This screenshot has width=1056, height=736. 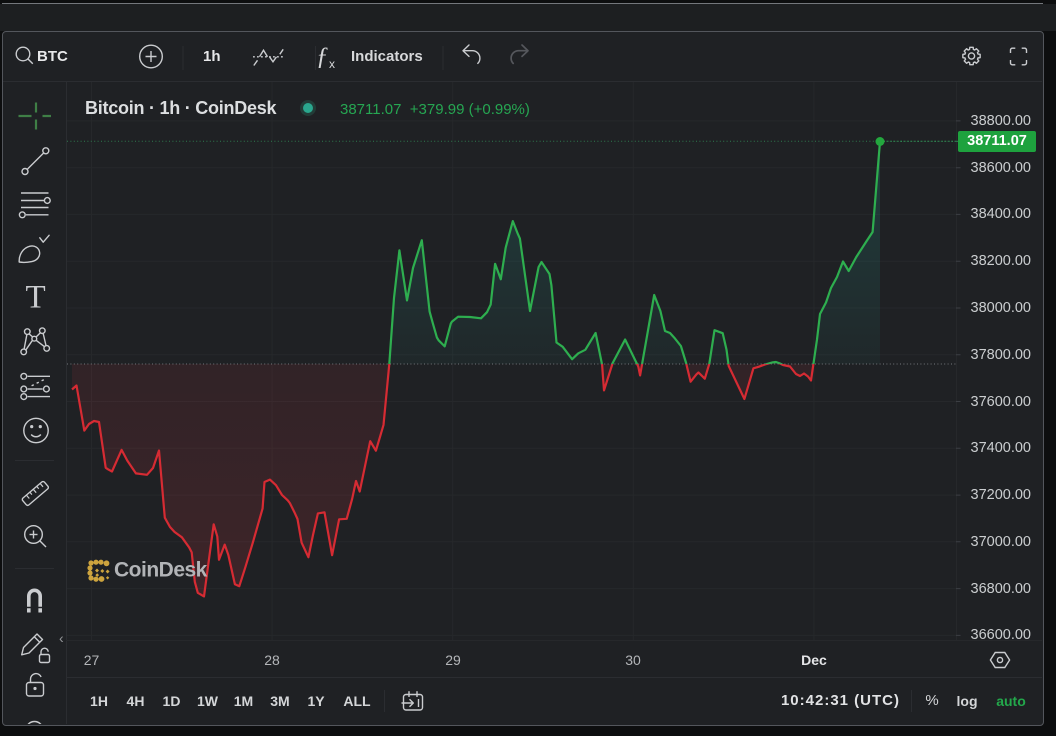 I want to click on svg-text: CoinDesk, so click(x=161, y=570).